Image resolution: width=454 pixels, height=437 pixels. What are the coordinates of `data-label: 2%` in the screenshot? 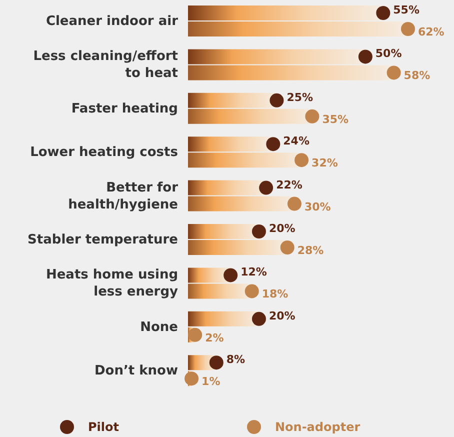 It's located at (214, 337).